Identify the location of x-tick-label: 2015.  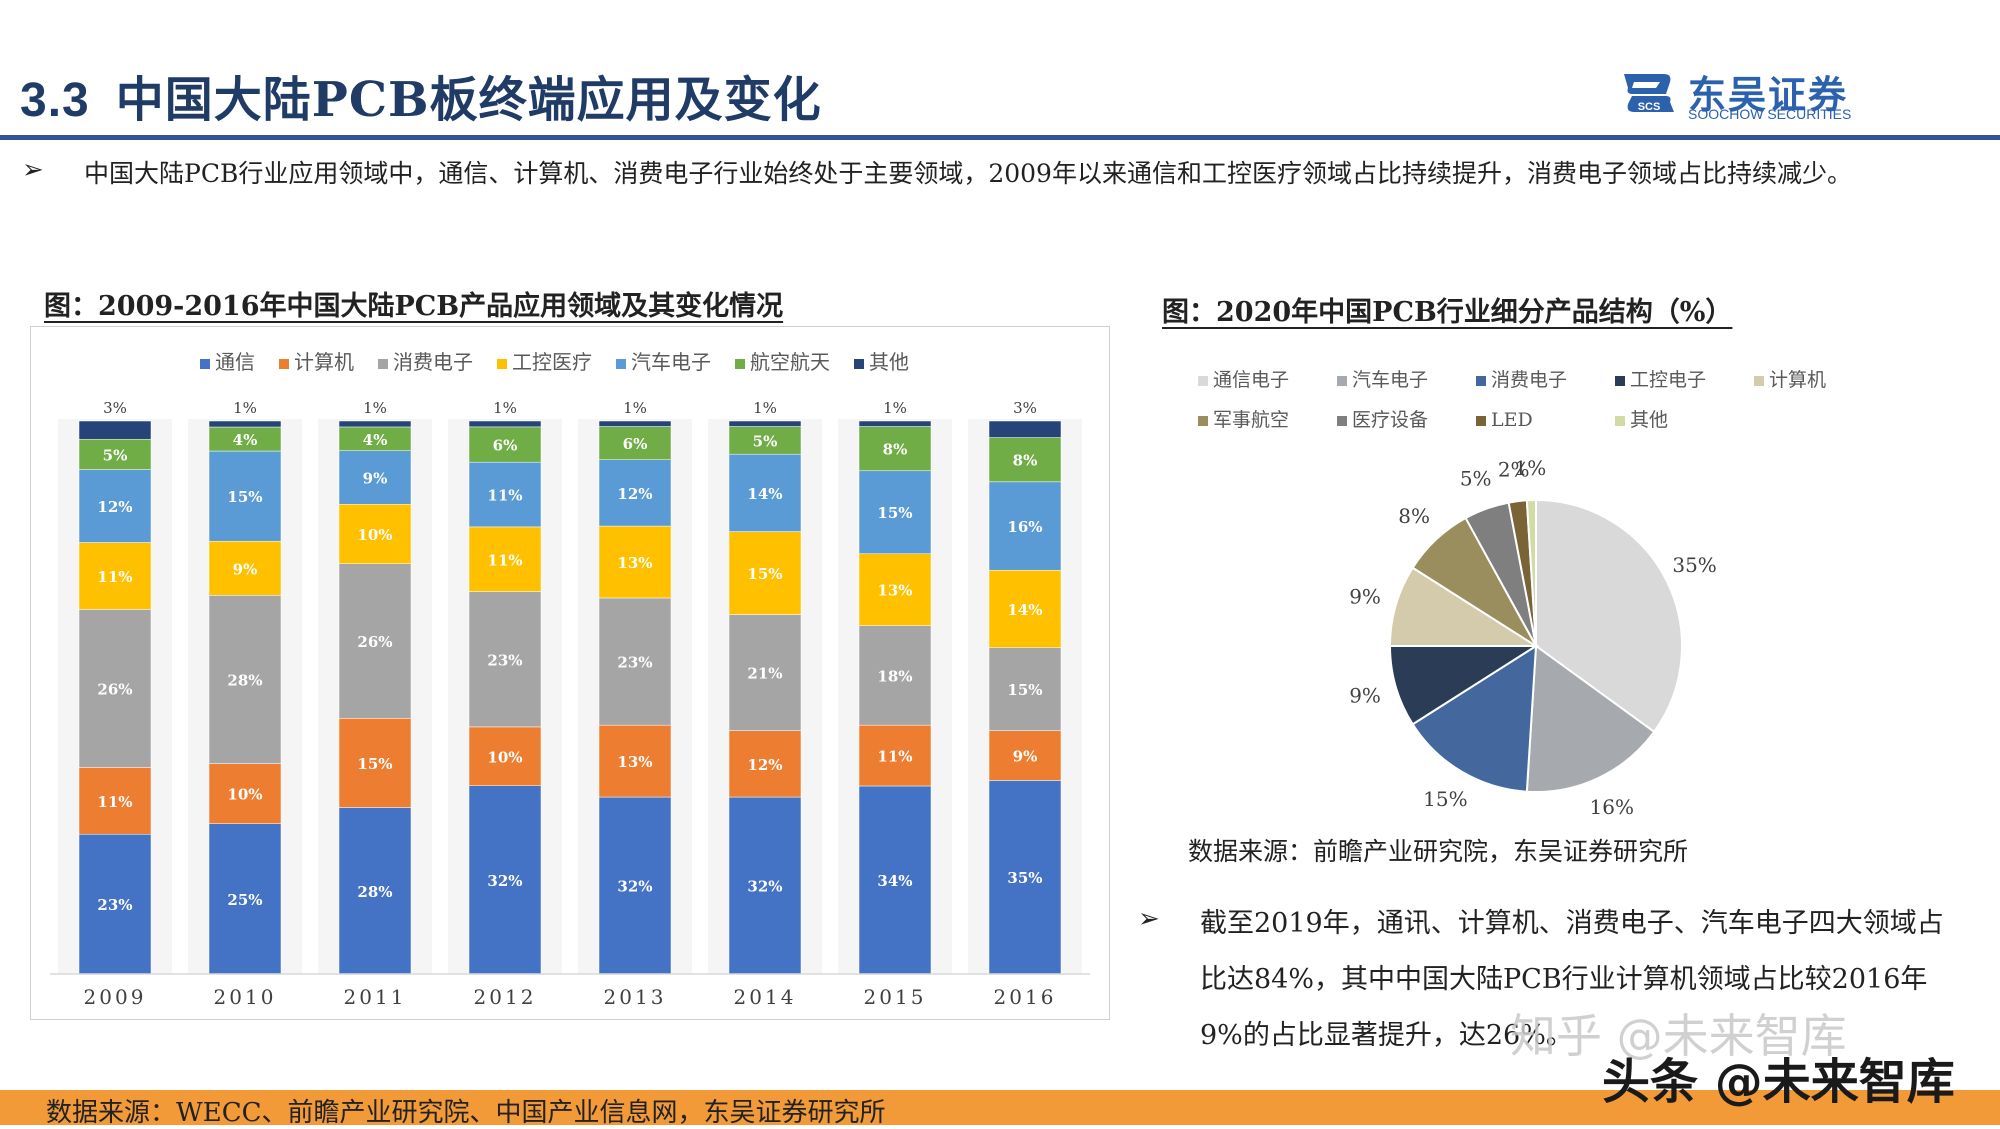
(895, 997).